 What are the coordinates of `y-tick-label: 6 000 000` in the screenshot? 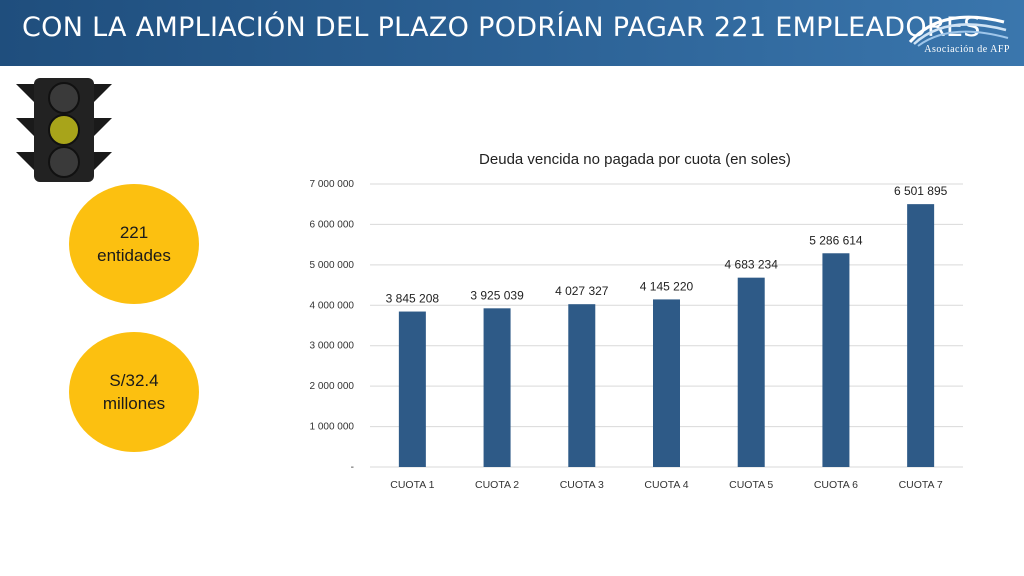 It's located at (332, 224).